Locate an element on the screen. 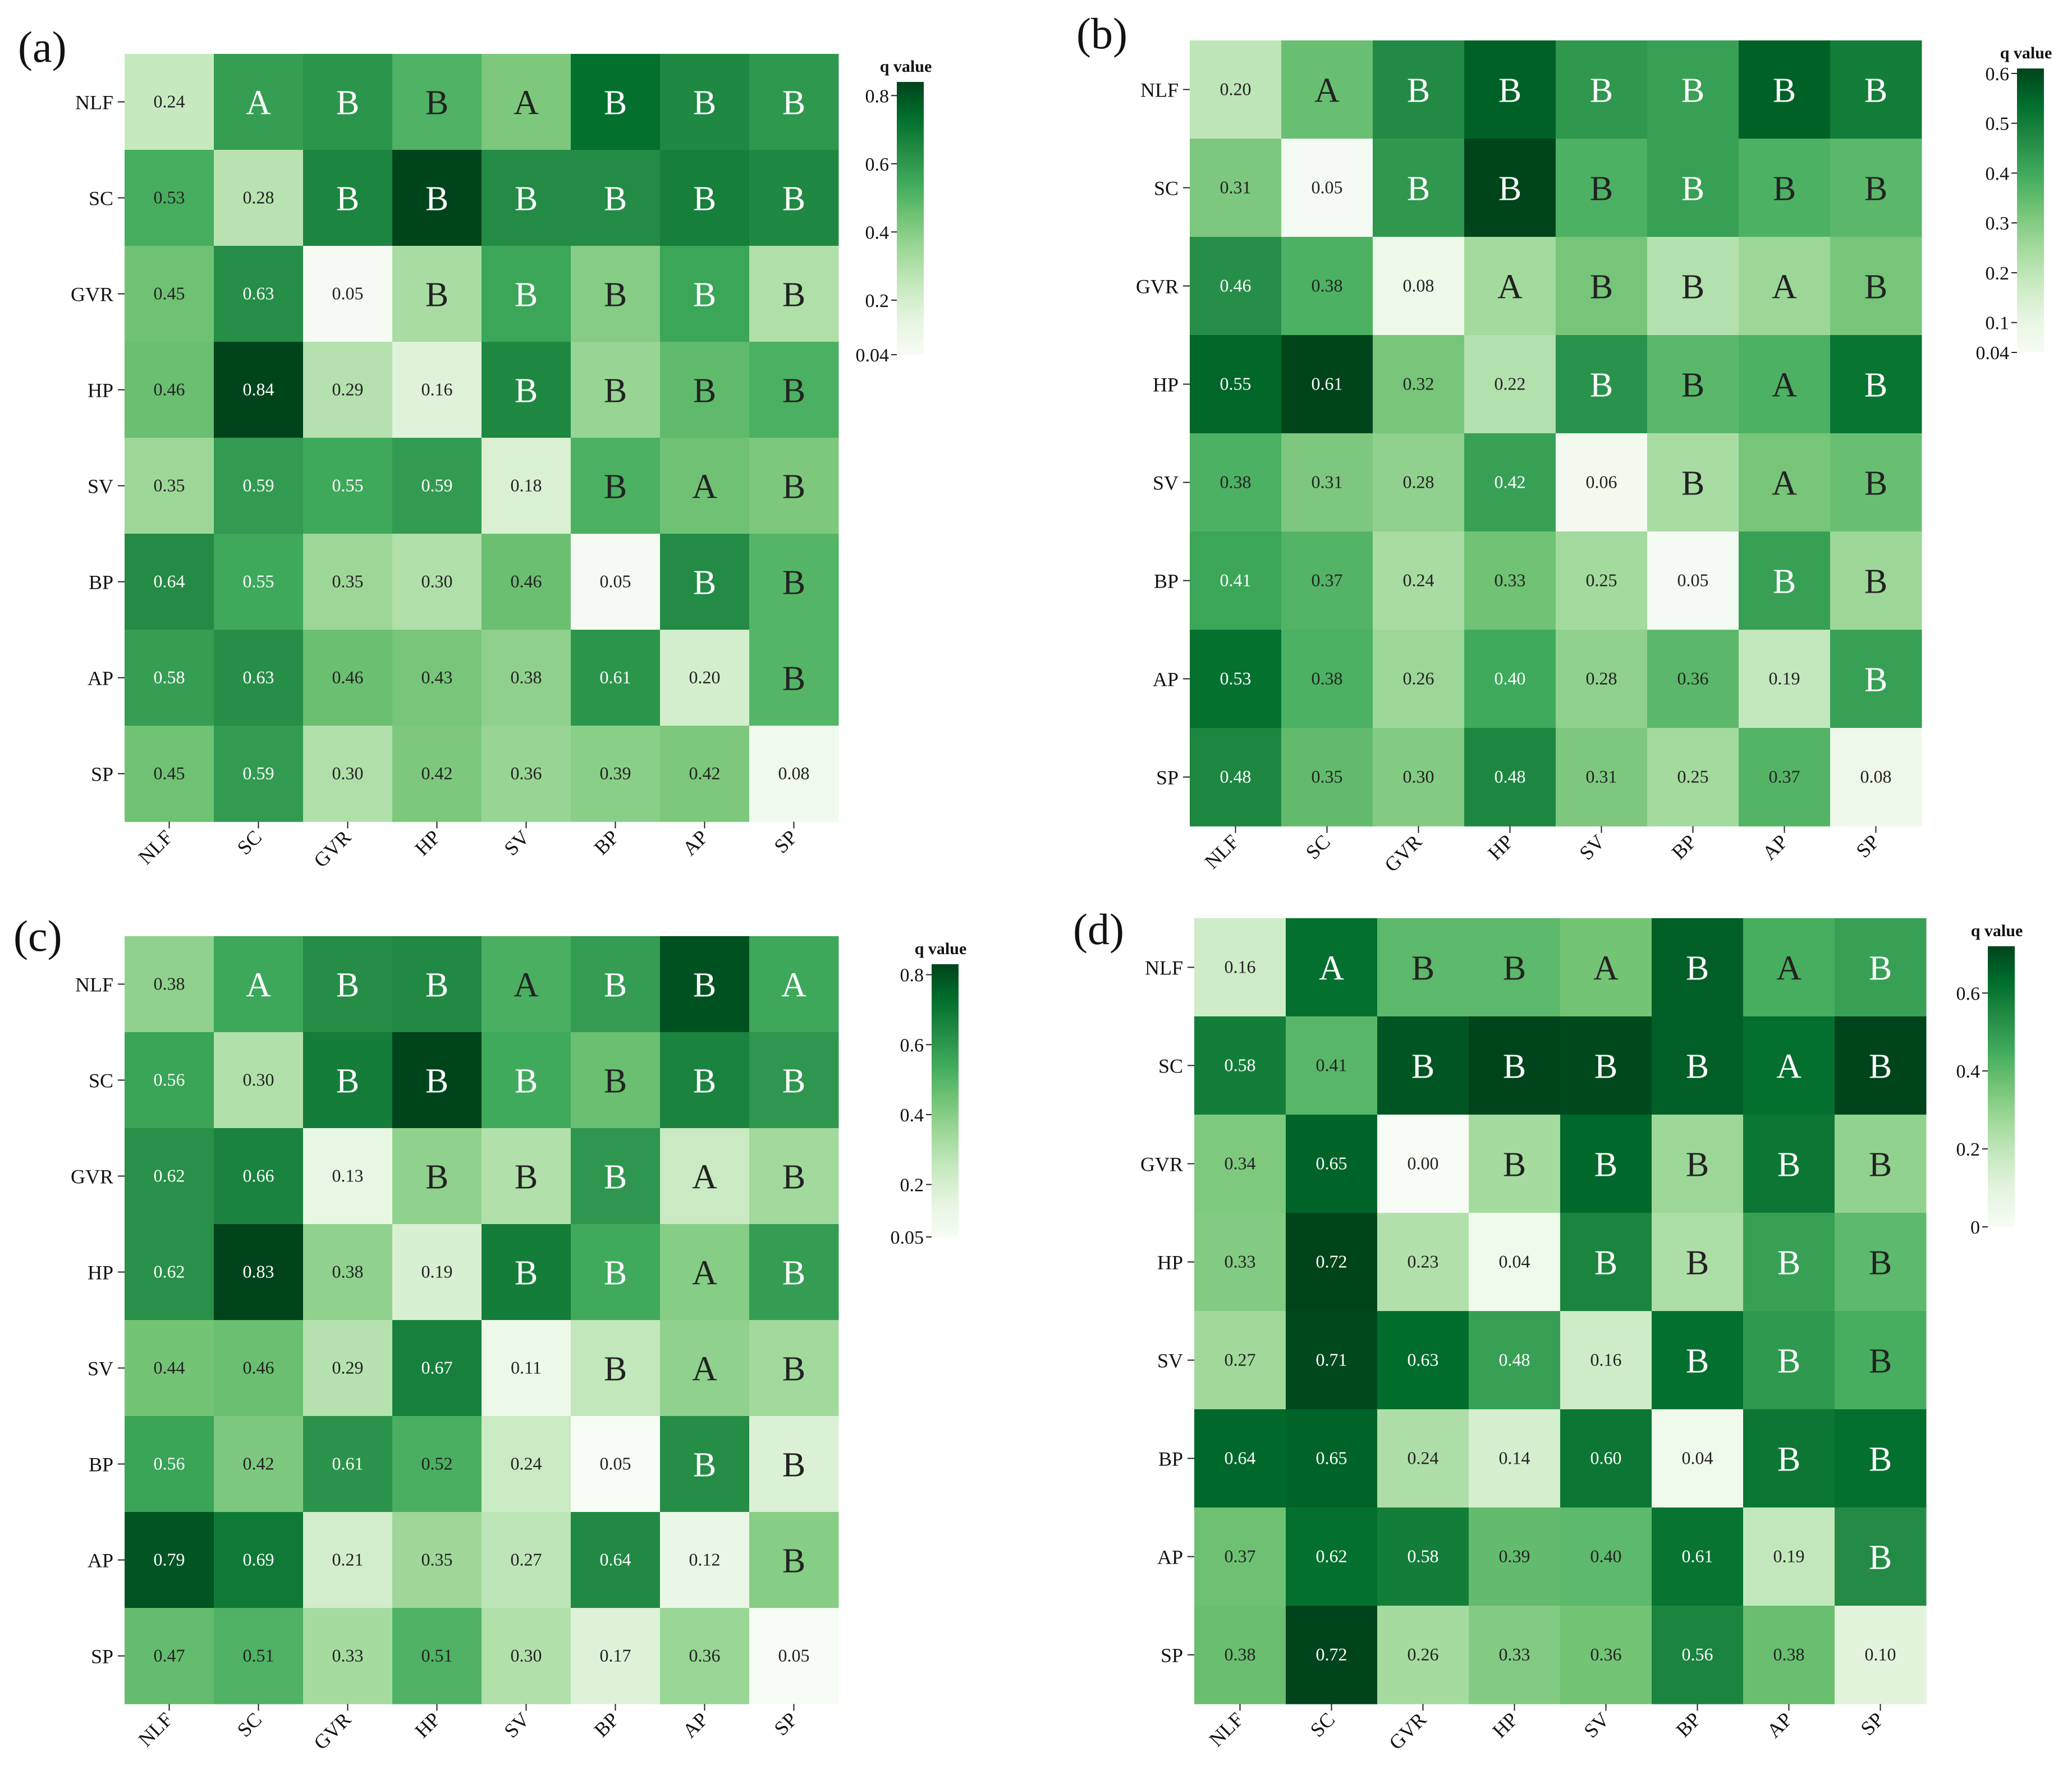  heatmap-cell-sc-gvr is located at coordinates (348, 1080).